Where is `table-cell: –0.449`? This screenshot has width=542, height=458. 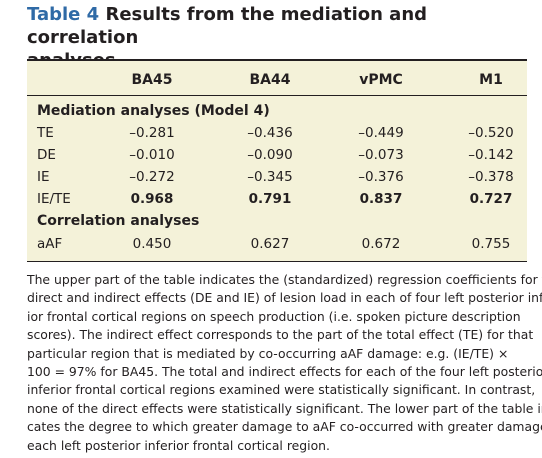
table-cell: –0.449 is located at coordinates (381, 133).